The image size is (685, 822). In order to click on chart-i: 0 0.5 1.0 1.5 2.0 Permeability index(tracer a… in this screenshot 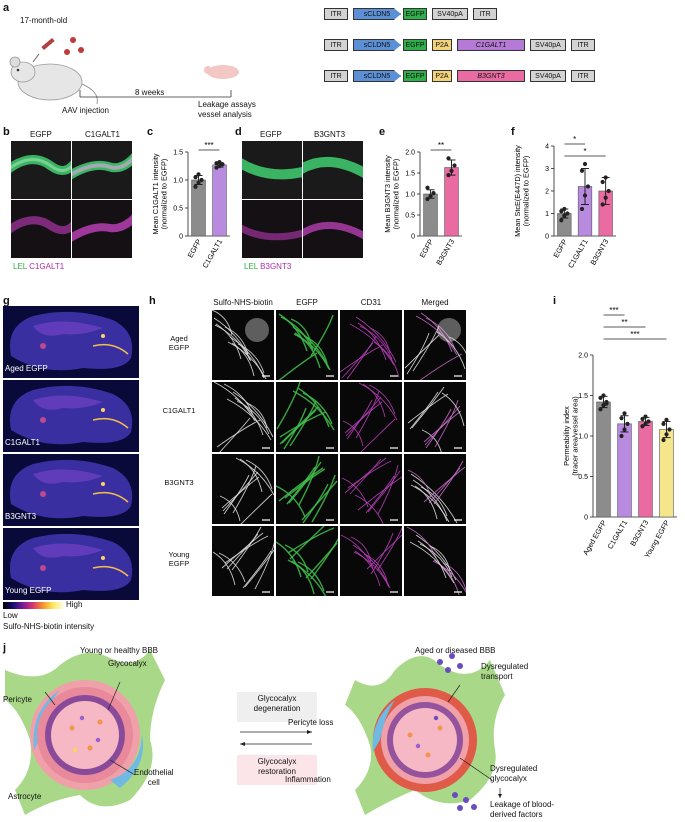, I will do `click(619, 433)`.